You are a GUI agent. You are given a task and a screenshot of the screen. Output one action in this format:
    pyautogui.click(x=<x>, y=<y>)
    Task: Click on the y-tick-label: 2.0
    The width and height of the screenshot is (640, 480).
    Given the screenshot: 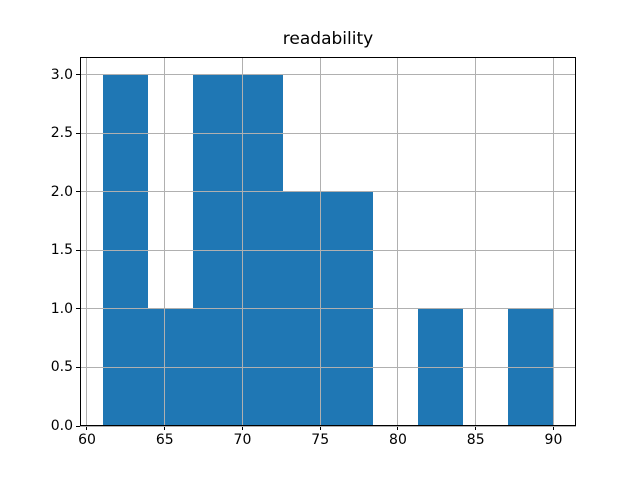 What is the action you would take?
    pyautogui.click(x=61, y=191)
    